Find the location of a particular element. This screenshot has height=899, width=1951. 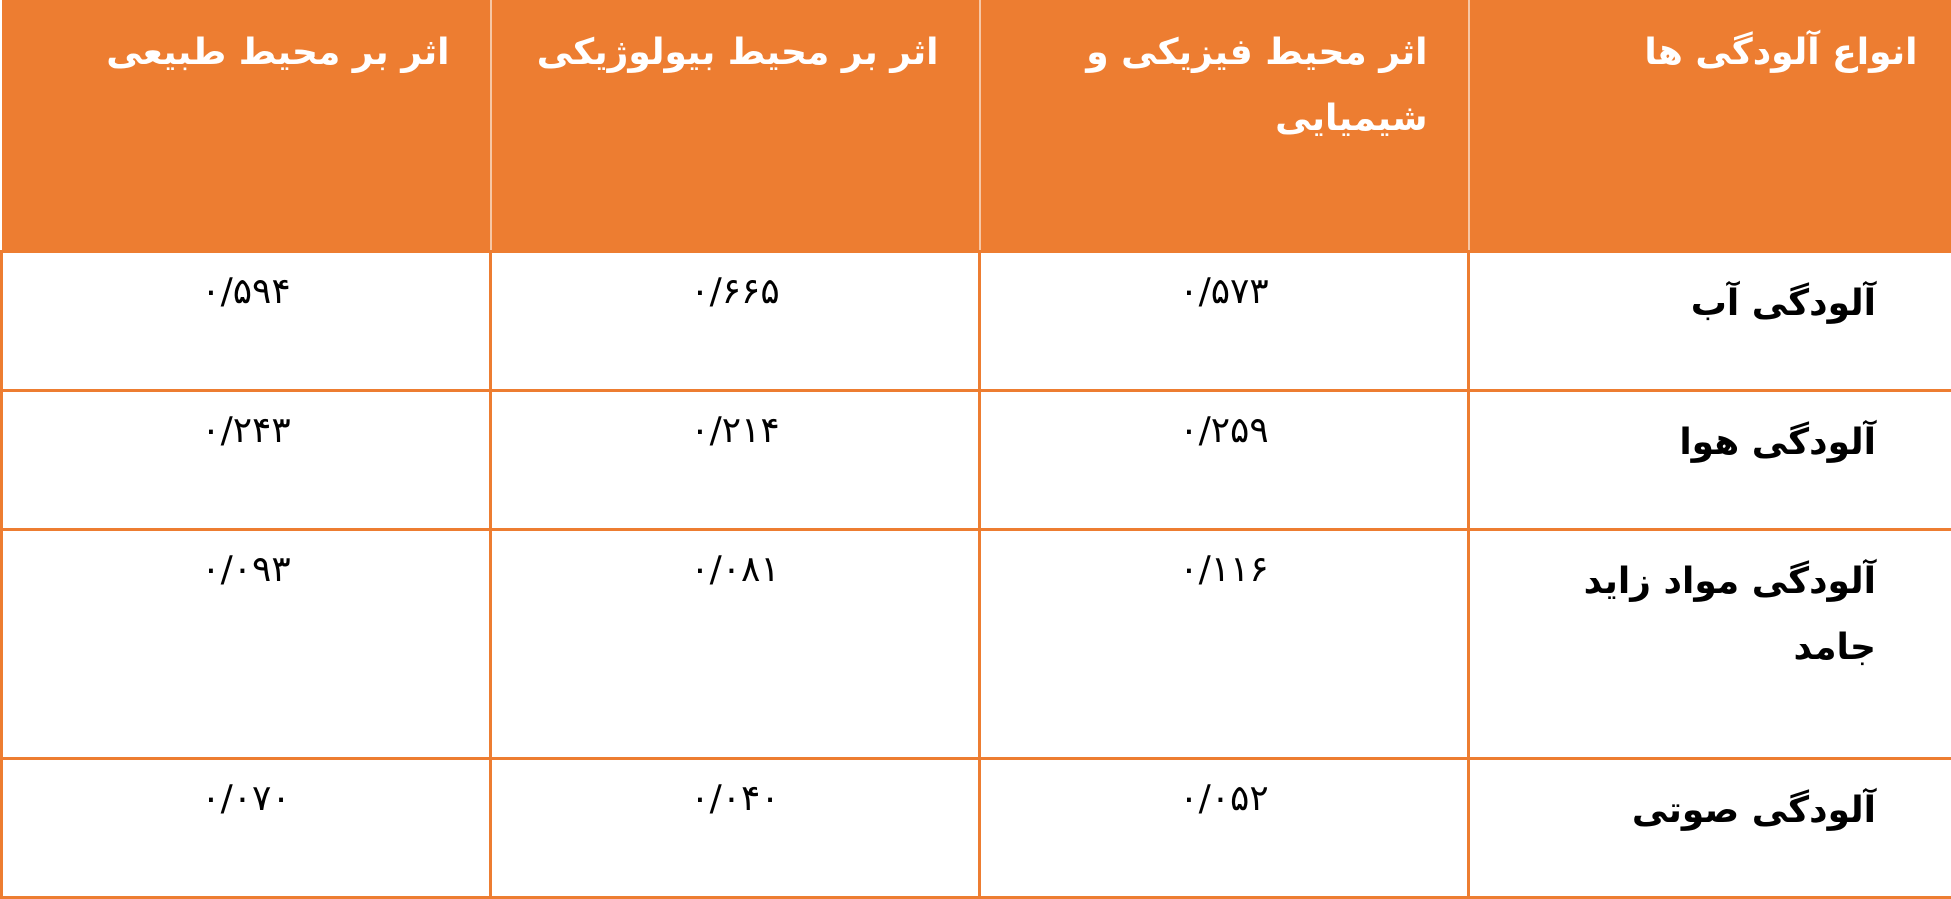

header-biological: اثر بر محیط بیولوژیکی is located at coordinates (735, 126).